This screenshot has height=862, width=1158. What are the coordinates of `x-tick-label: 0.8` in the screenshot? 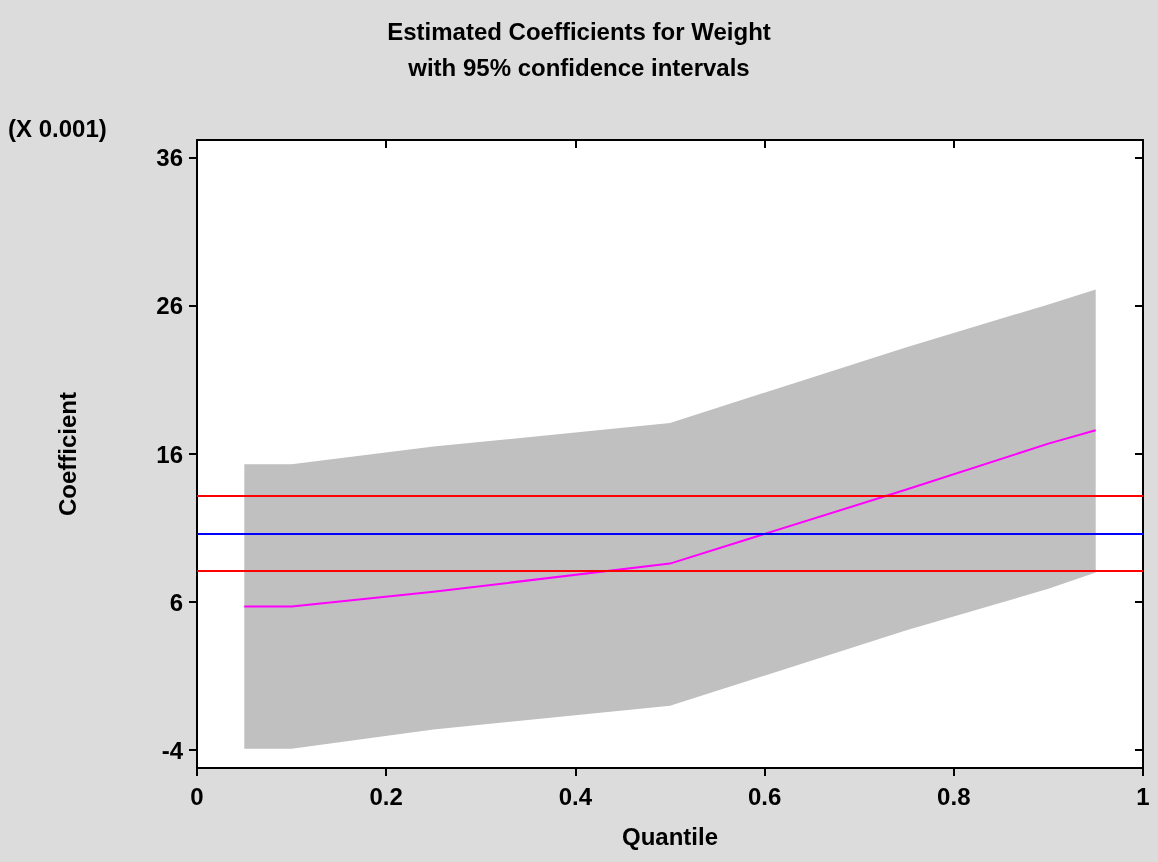 It's located at (954, 796).